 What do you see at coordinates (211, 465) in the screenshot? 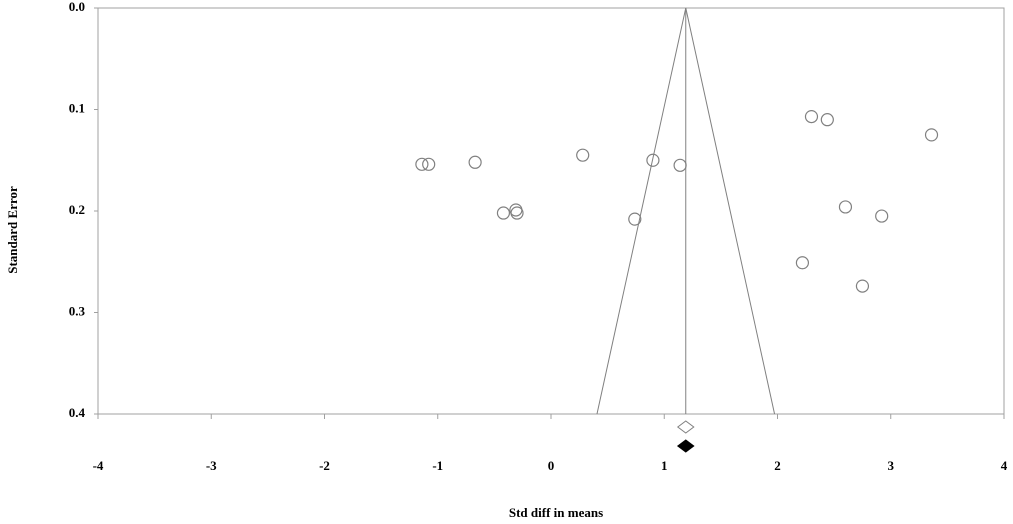
I see `x-tick-label: -3` at bounding box center [211, 465].